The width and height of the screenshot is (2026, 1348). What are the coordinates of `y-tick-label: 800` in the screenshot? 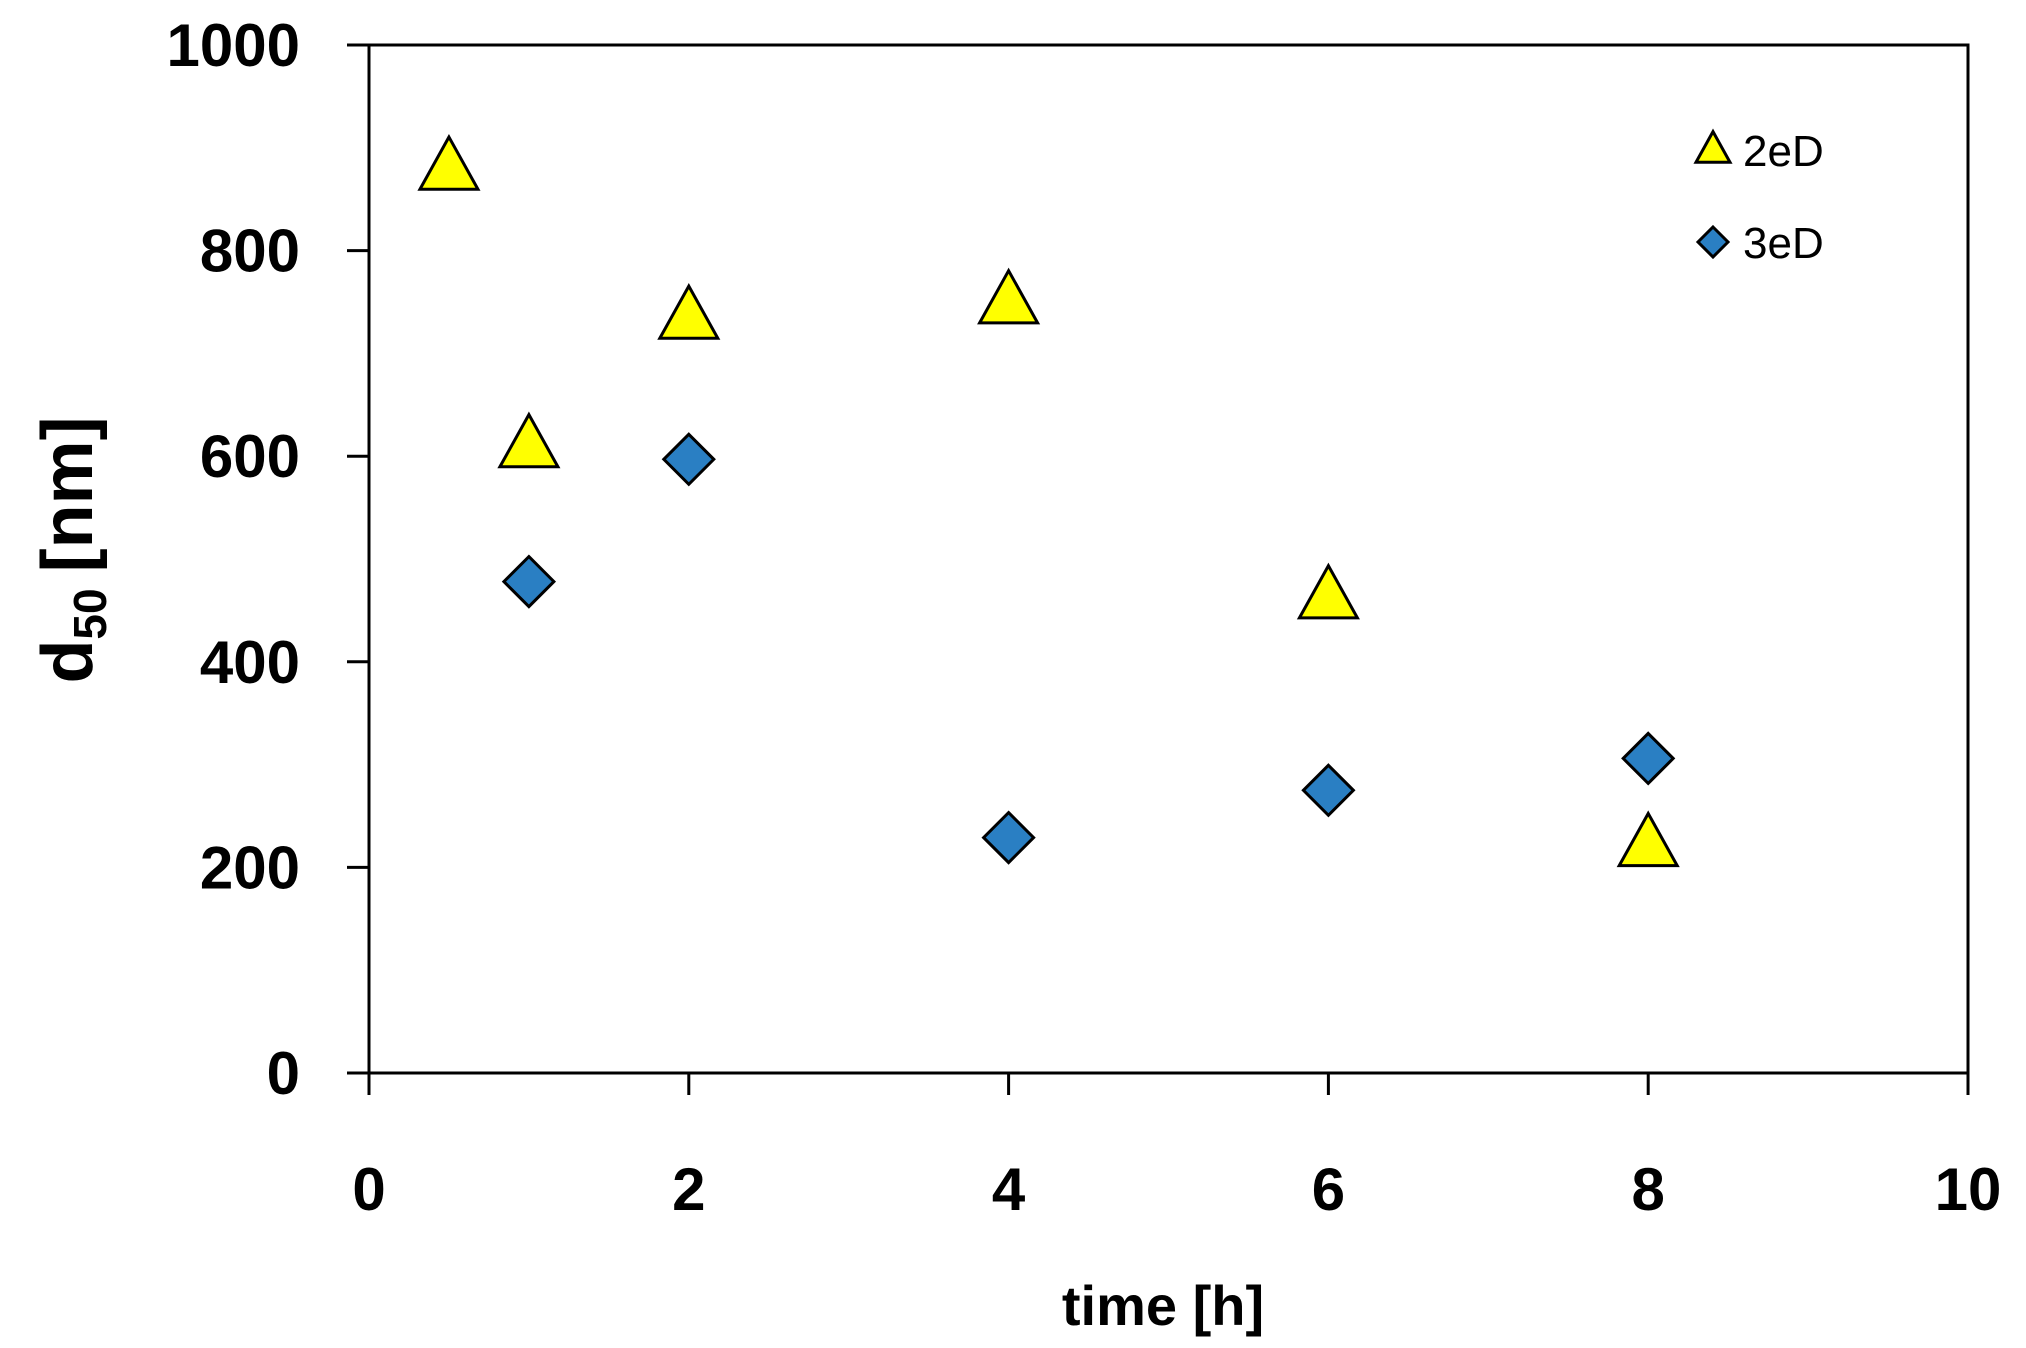 It's located at (250, 251).